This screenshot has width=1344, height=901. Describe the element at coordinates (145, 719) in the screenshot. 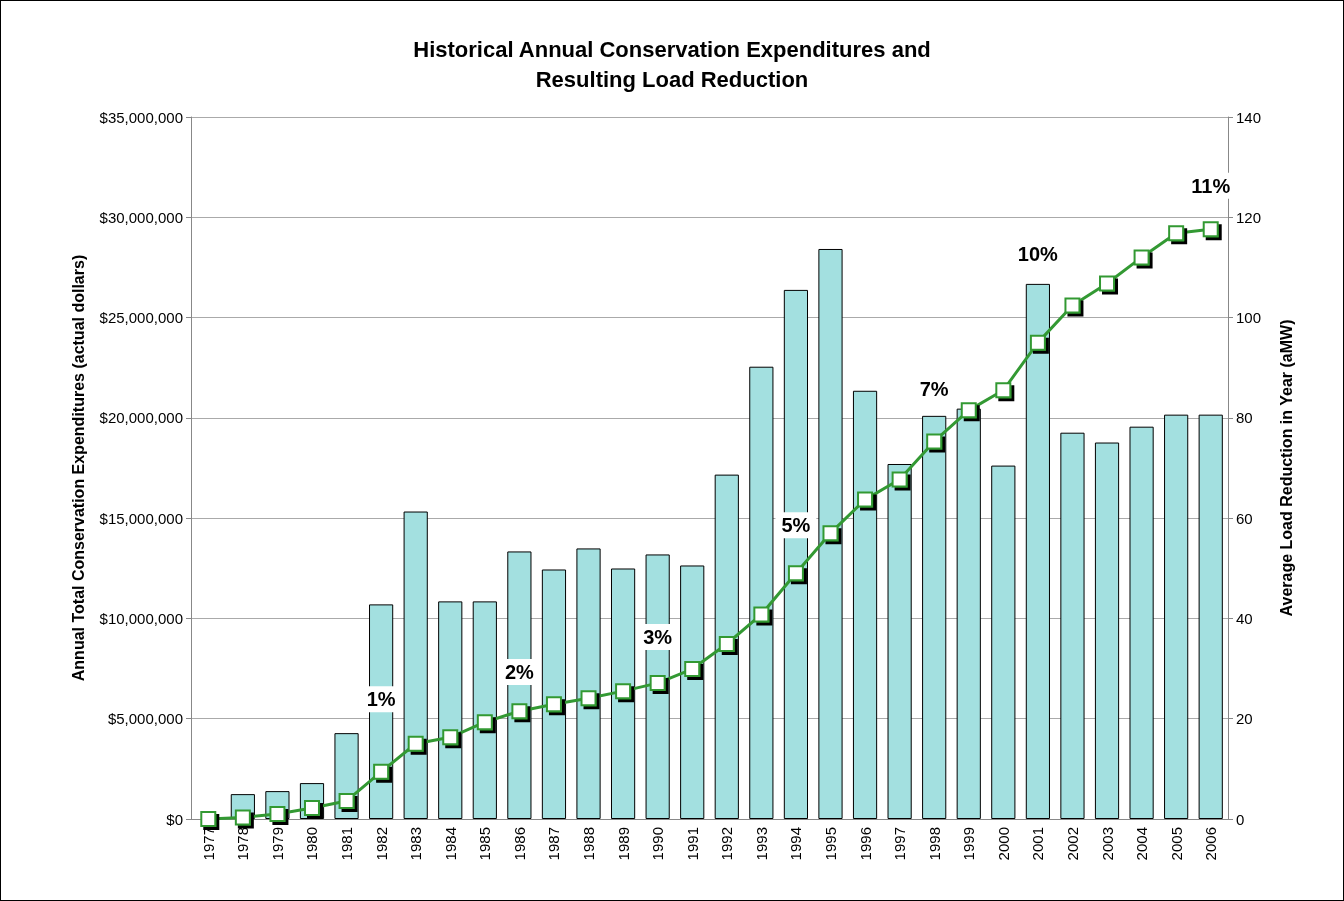

I see `y-tick-label: $5,000,000` at that location.